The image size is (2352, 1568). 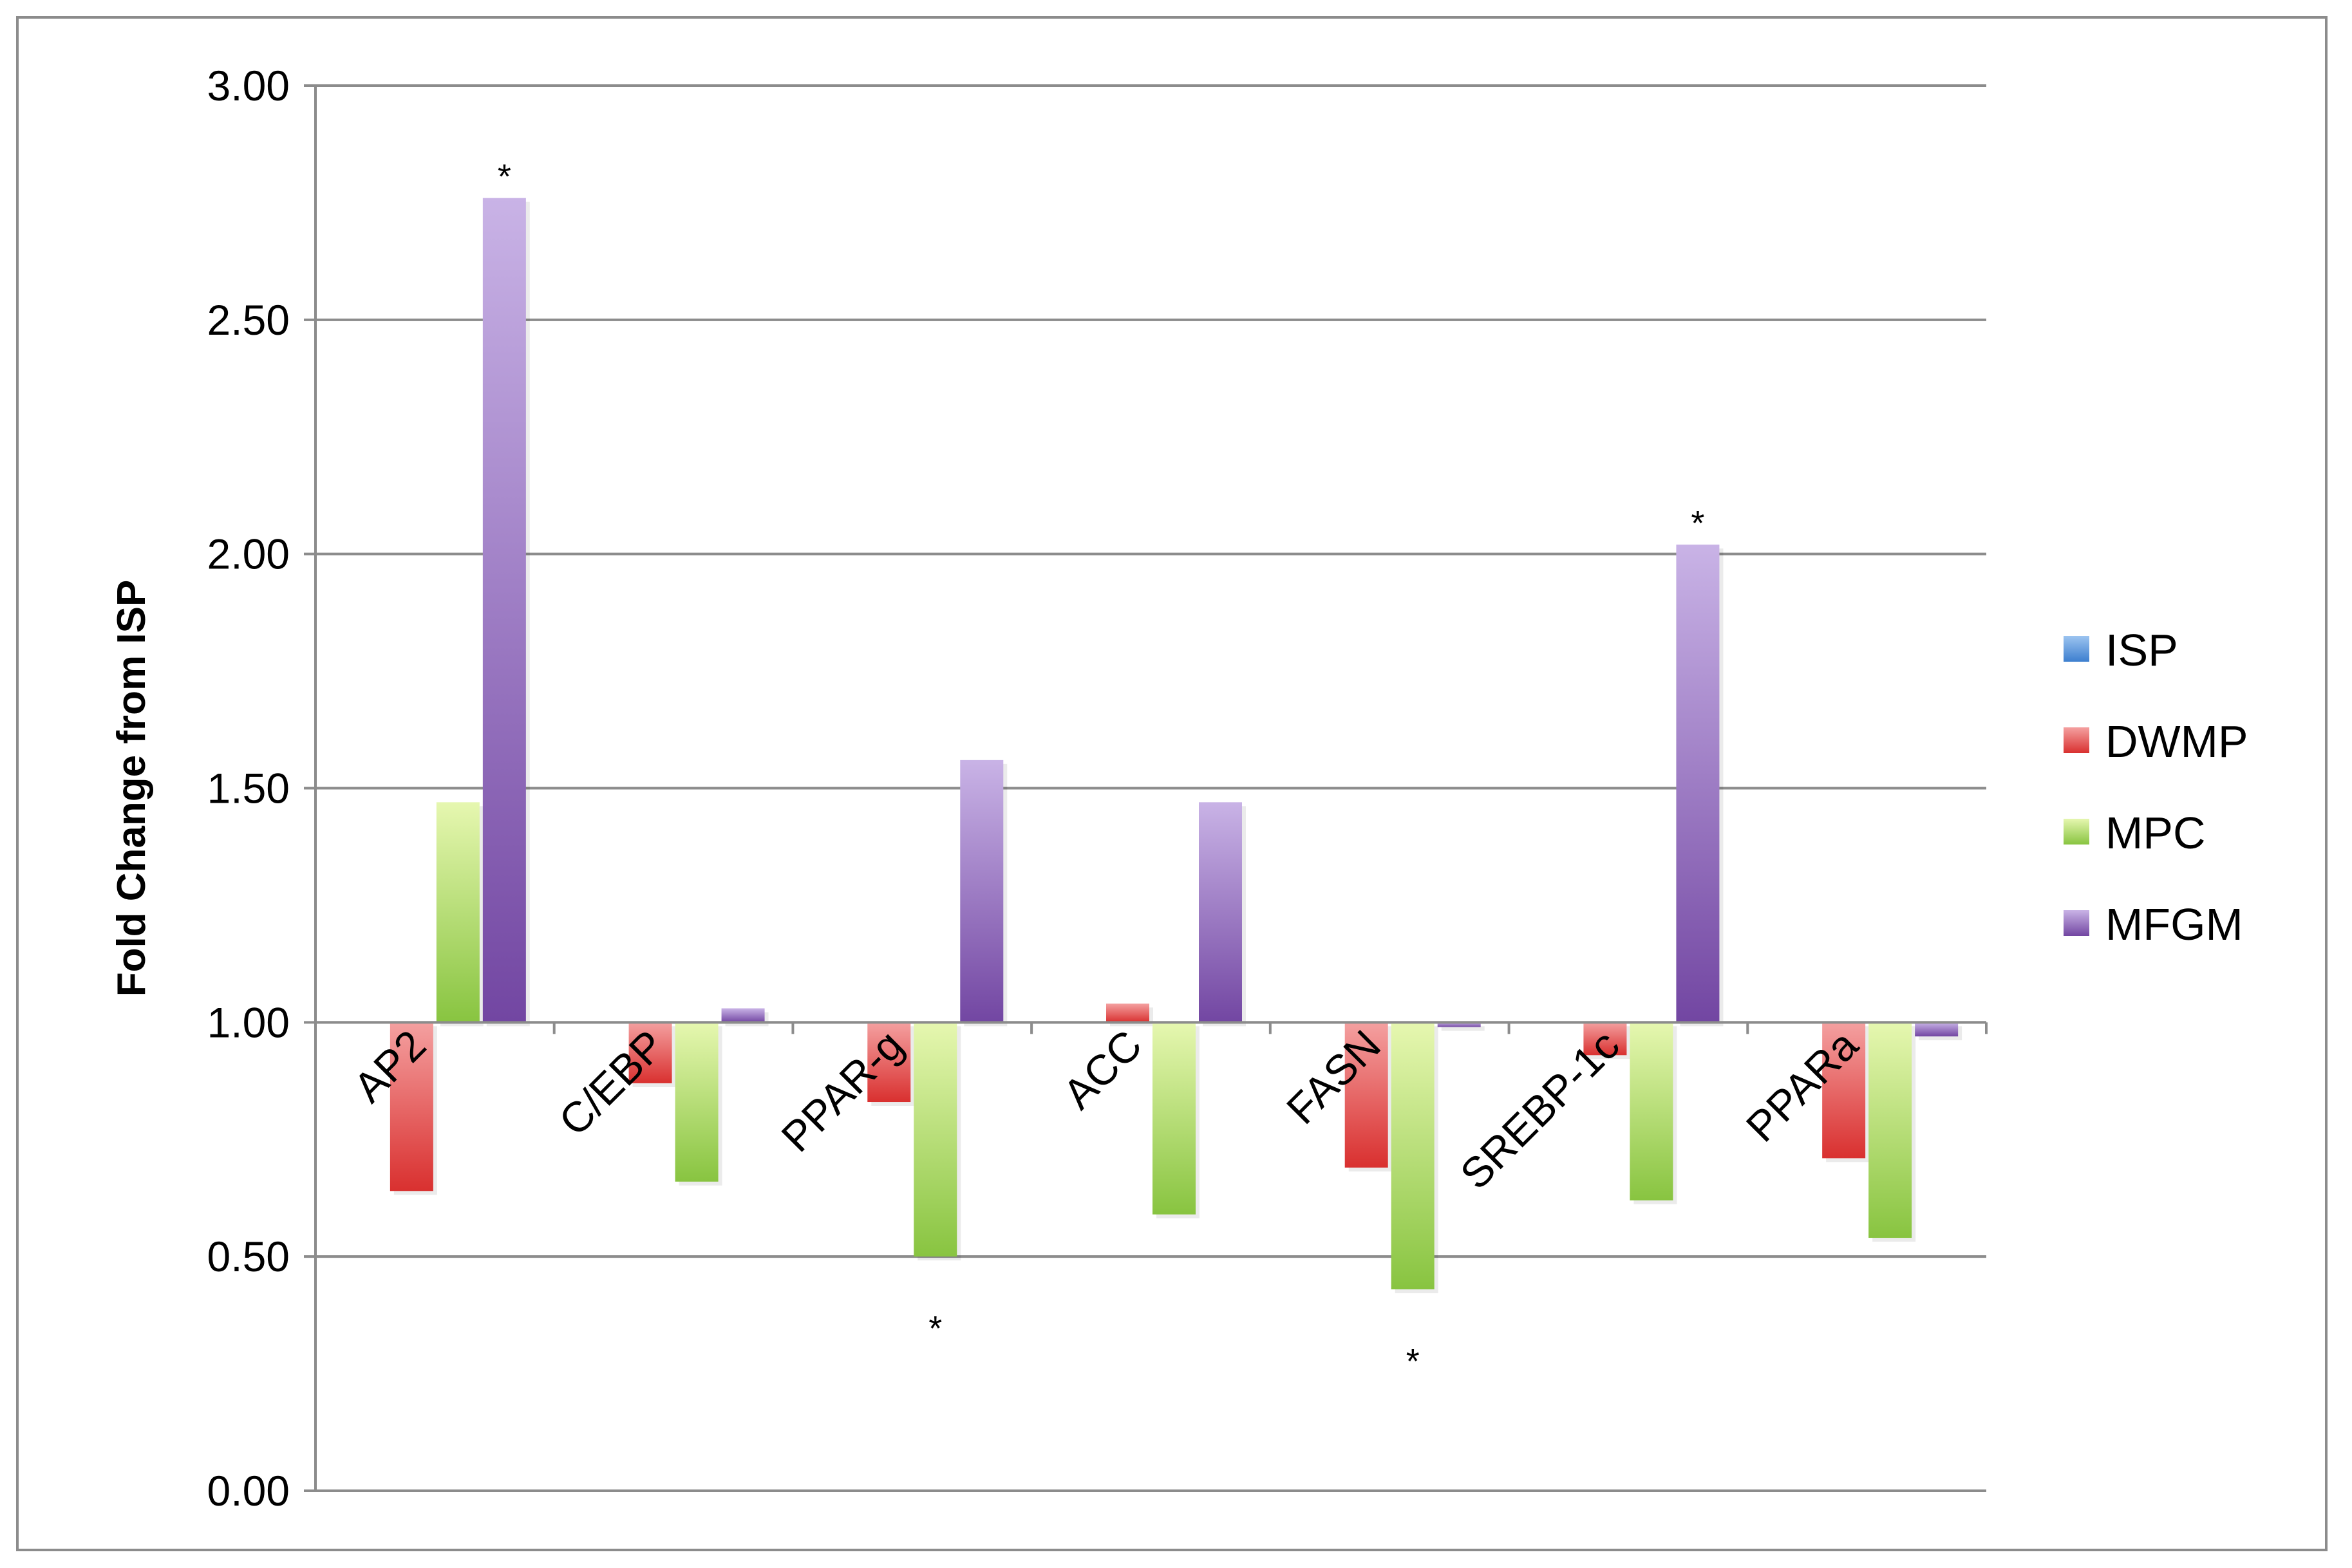 I want to click on legend: ISP DWMP MPC MFGM, so click(x=2156, y=787).